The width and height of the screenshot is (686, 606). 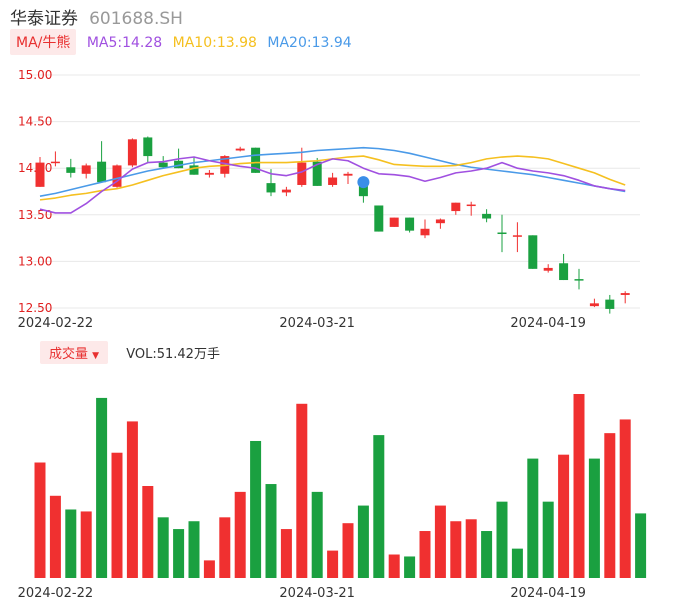 I want to click on ma20-legend-label: MA20:13.94, so click(x=309, y=43).